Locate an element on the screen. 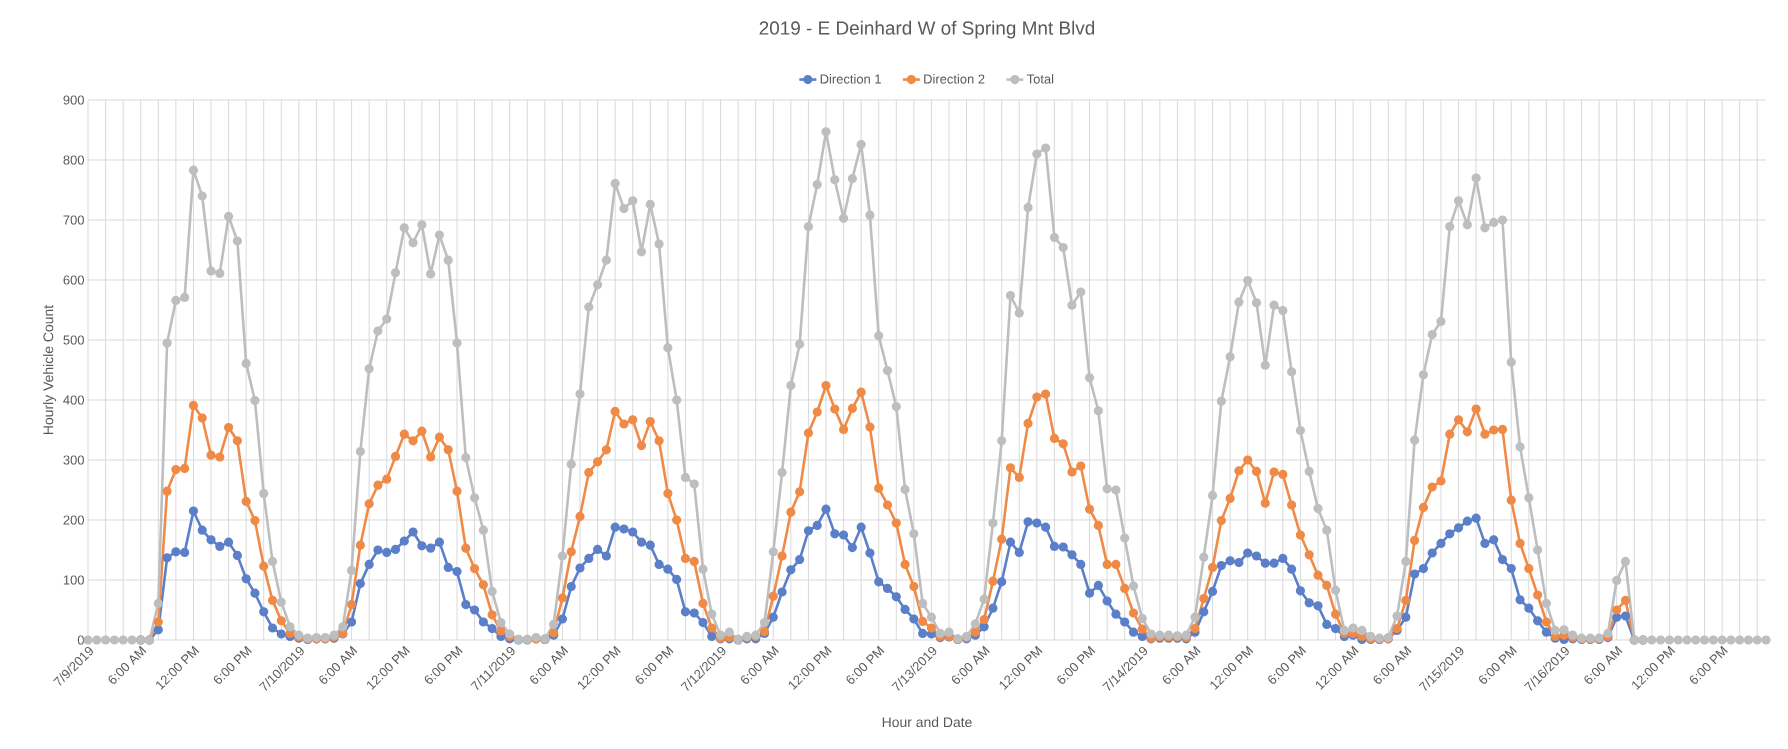 The width and height of the screenshot is (1788, 749). chart-title: 2019 - E Deinhard W of Spring Mnt Blvd is located at coordinates (927, 29).